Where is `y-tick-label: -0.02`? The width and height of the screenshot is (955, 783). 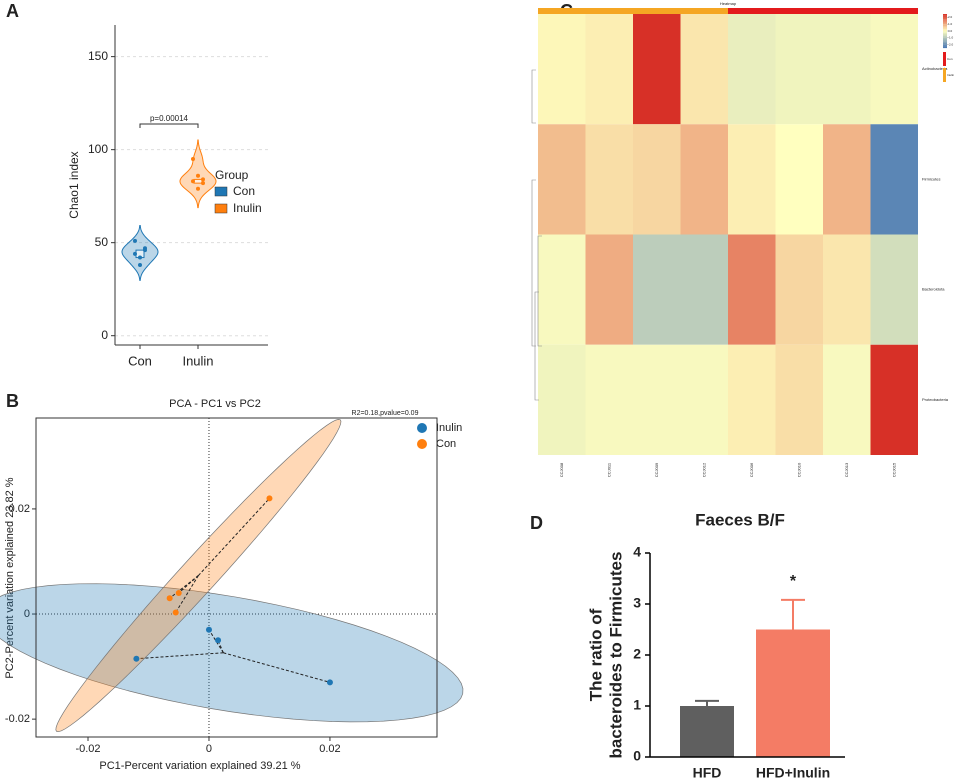
y-tick-label: -0.02 is located at coordinates (17, 719).